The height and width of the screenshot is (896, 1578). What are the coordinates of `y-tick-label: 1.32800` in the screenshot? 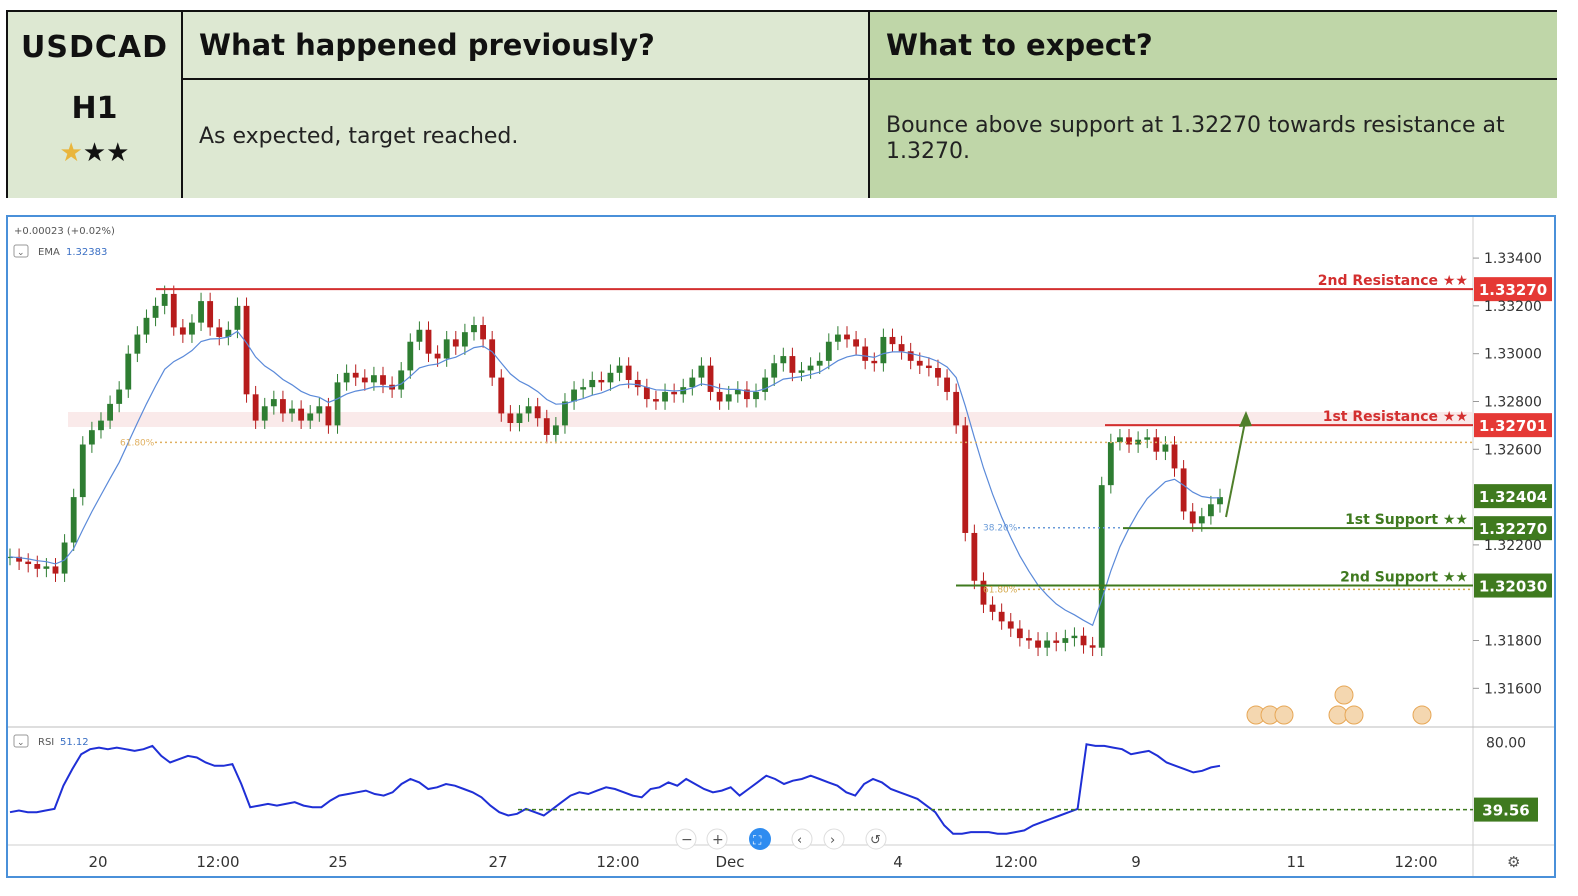 It's located at (1513, 402).